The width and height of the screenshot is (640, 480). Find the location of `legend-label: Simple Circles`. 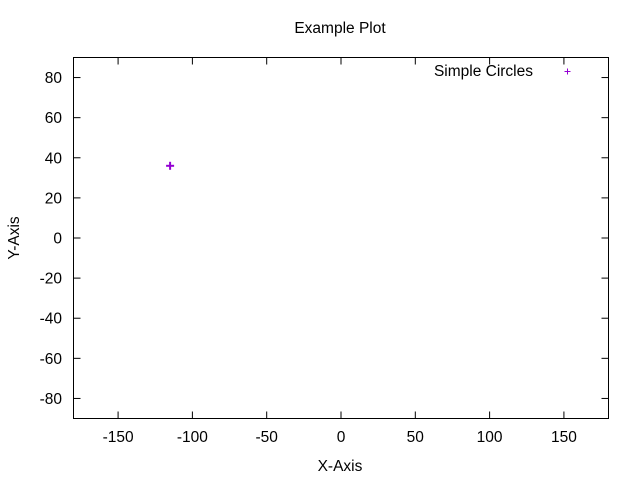

legend-label: Simple Circles is located at coordinates (483, 71).